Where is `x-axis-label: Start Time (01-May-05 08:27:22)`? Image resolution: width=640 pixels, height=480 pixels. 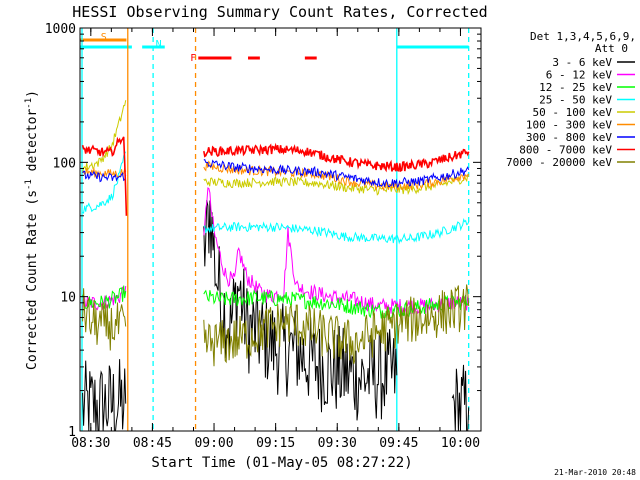 x-axis-label: Start Time (01-May-05 08:27:22) is located at coordinates (281, 463).